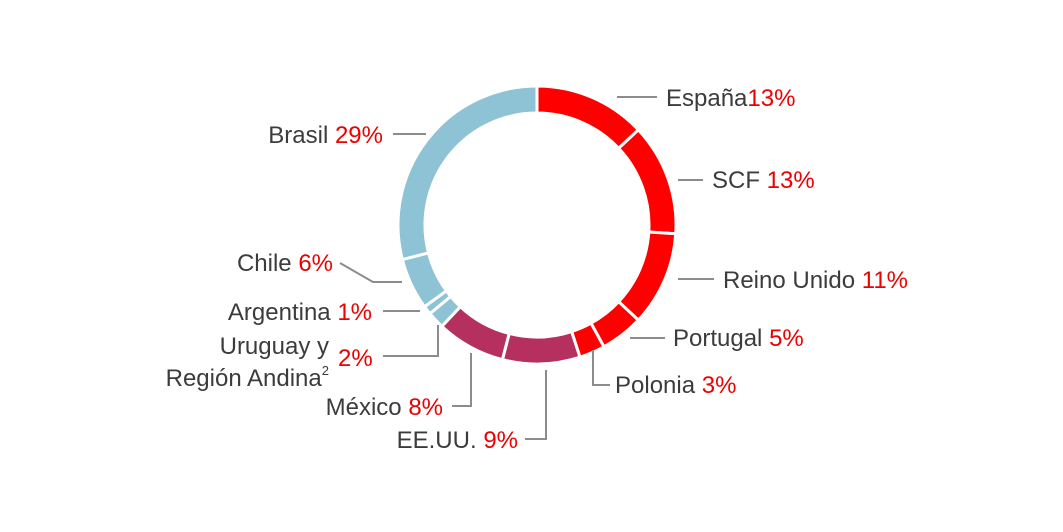 The height and width of the screenshot is (532, 1063). What do you see at coordinates (739, 180) in the screenshot?
I see `label-scf-name: SCF` at bounding box center [739, 180].